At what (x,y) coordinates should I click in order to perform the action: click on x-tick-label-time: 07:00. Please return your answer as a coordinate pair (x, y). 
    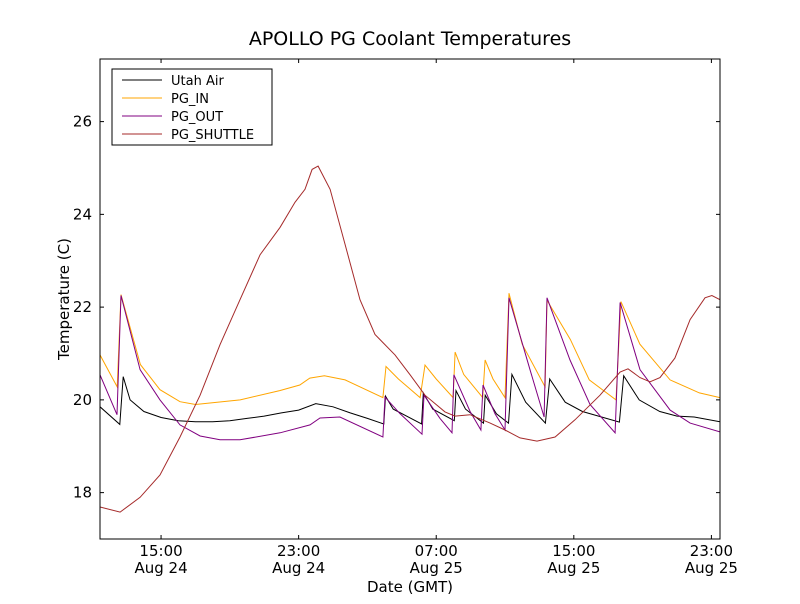
    Looking at the image, I should click on (436, 551).